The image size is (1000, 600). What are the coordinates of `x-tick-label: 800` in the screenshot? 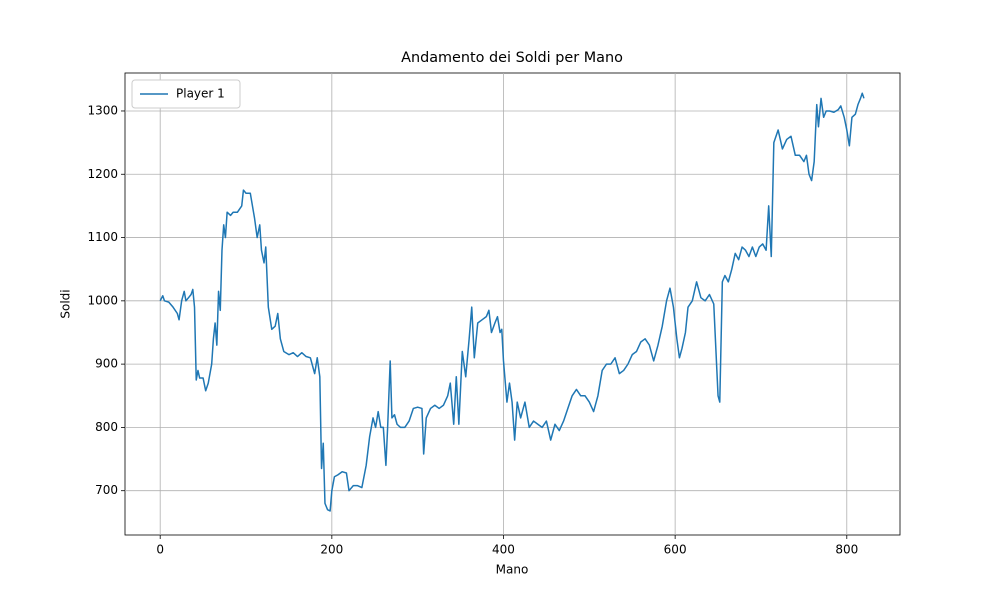 It's located at (846, 550).